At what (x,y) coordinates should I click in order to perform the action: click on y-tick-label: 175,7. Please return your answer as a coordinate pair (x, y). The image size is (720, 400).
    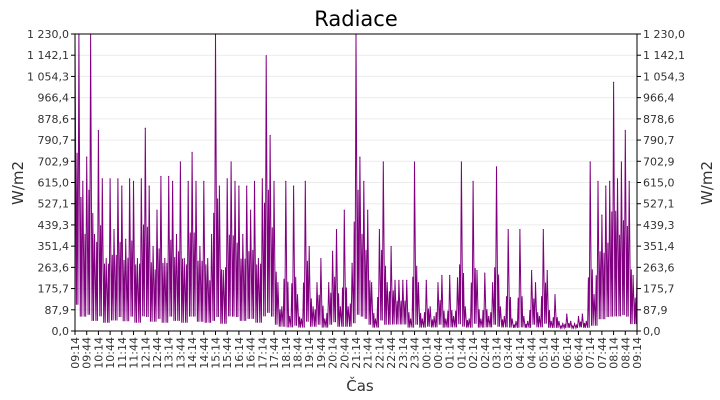
    Looking at the image, I should click on (54, 289).